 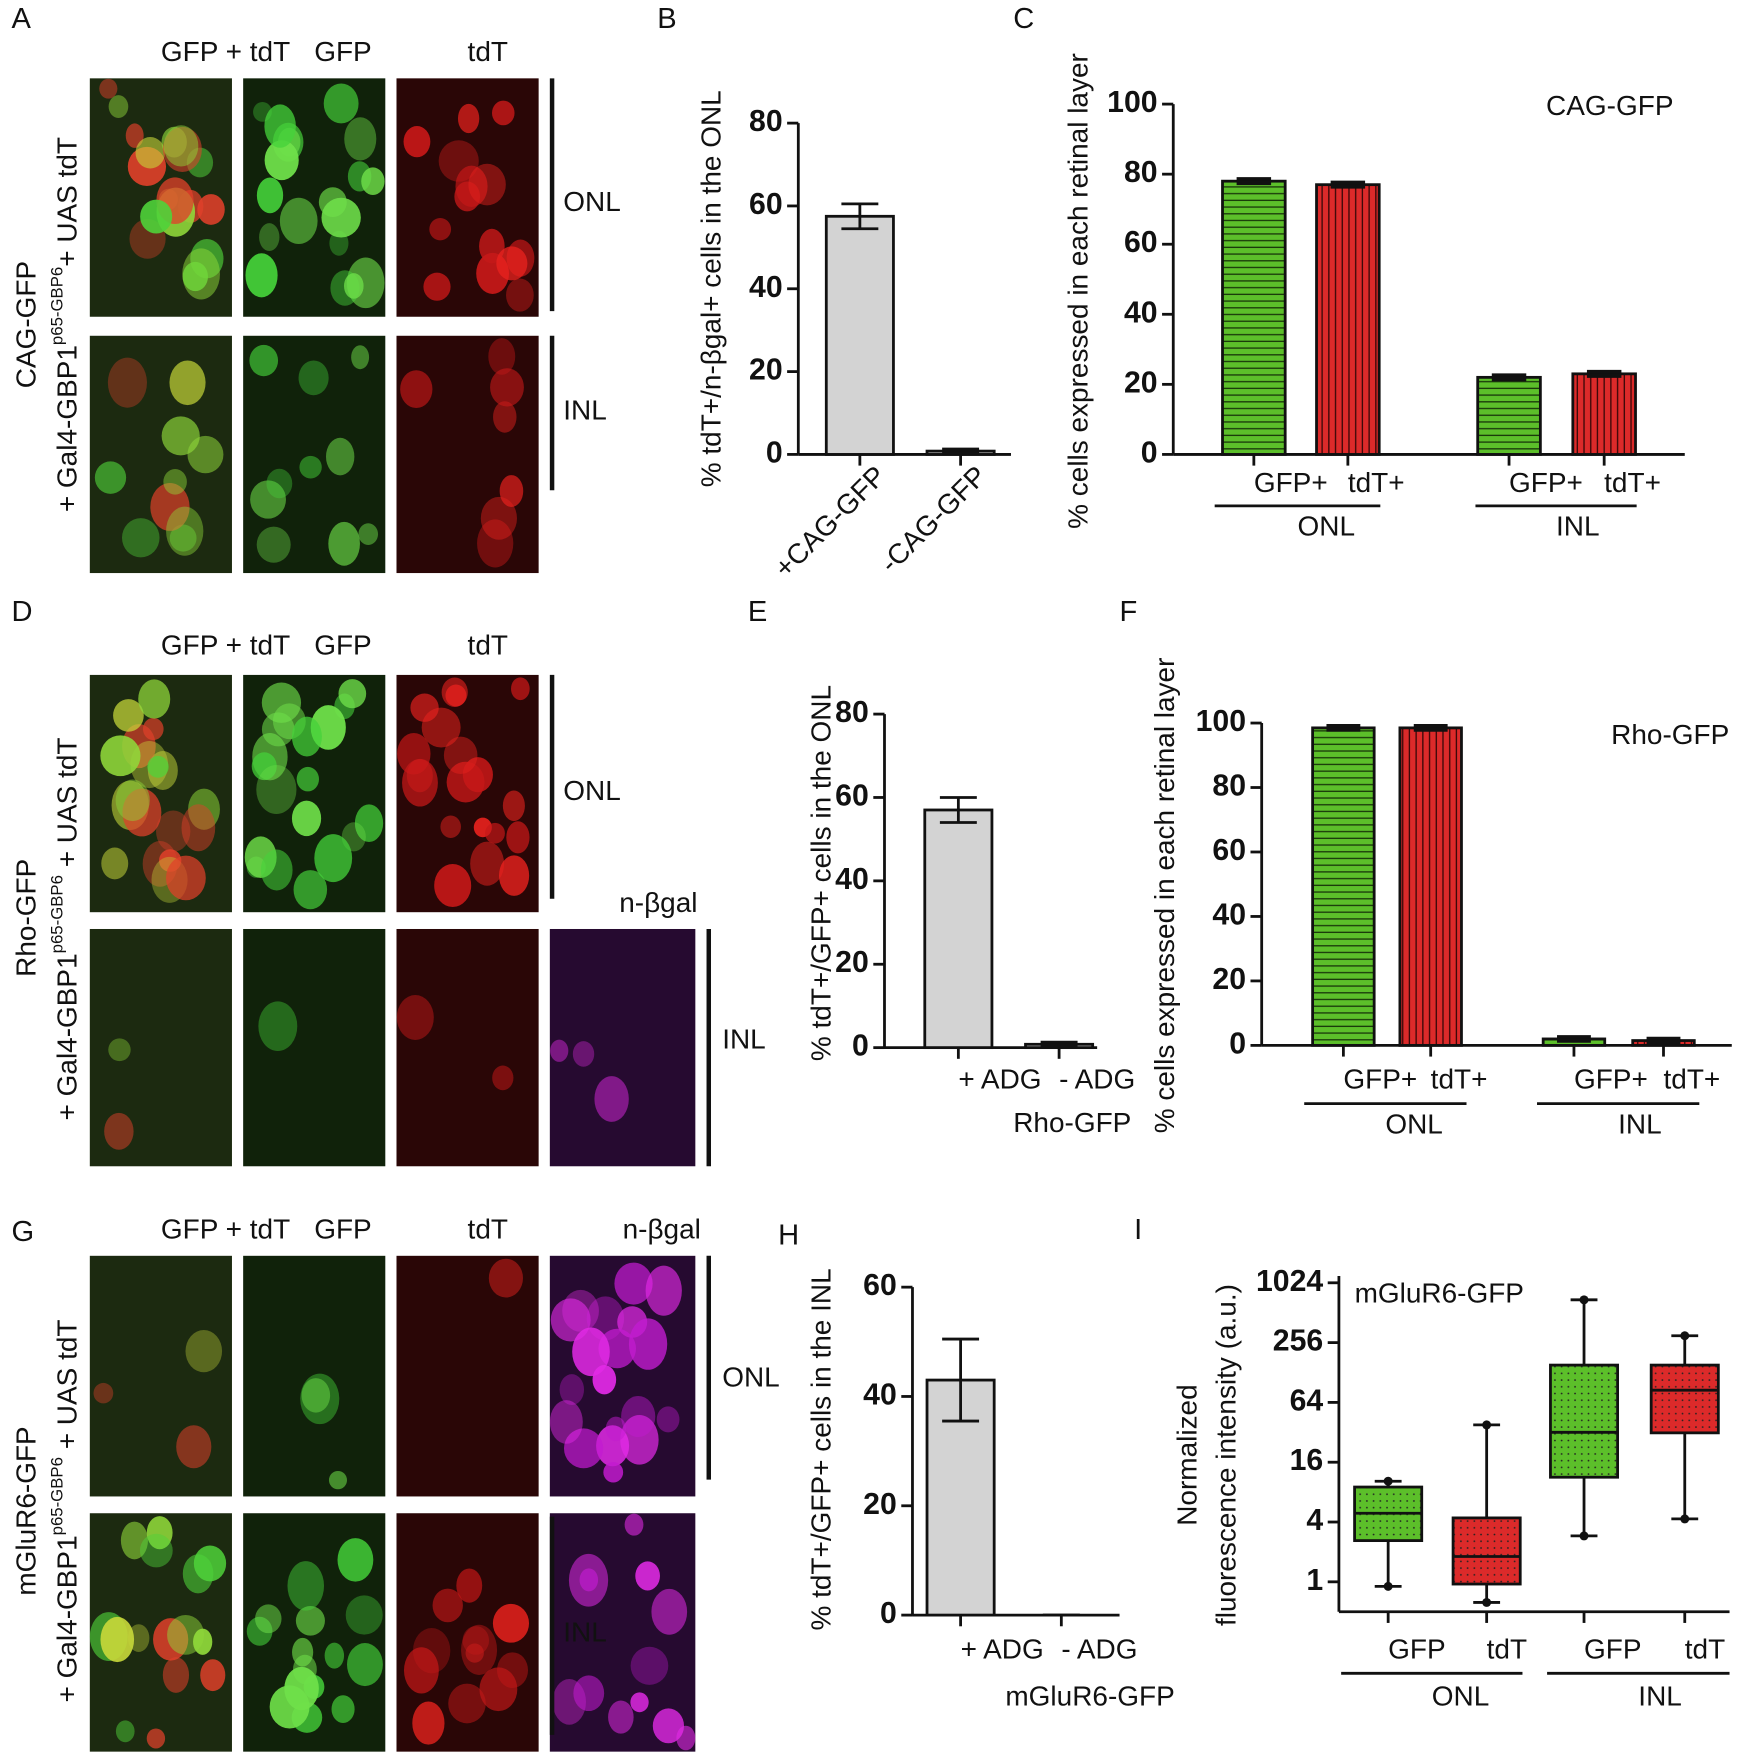 I want to click on column-header: tdT, so click(x=488, y=644).